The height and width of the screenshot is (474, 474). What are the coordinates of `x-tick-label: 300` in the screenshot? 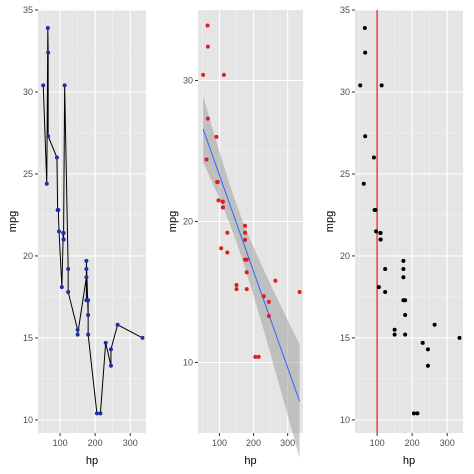 It's located at (130, 443).